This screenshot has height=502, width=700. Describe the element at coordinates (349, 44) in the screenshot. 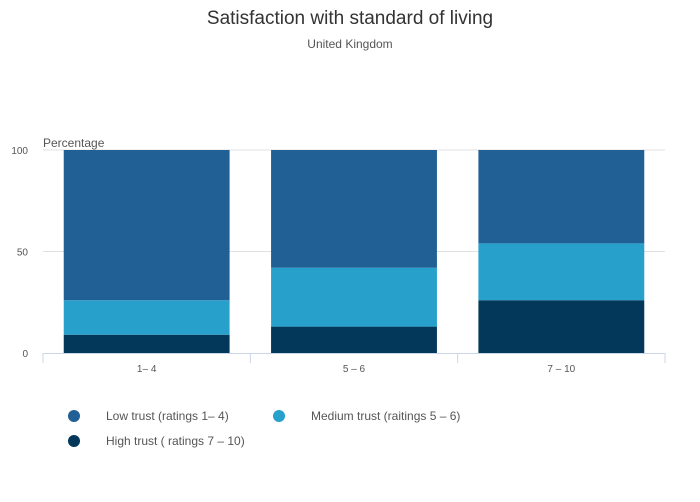

I see `chart-subtitle: United Kingdom` at that location.